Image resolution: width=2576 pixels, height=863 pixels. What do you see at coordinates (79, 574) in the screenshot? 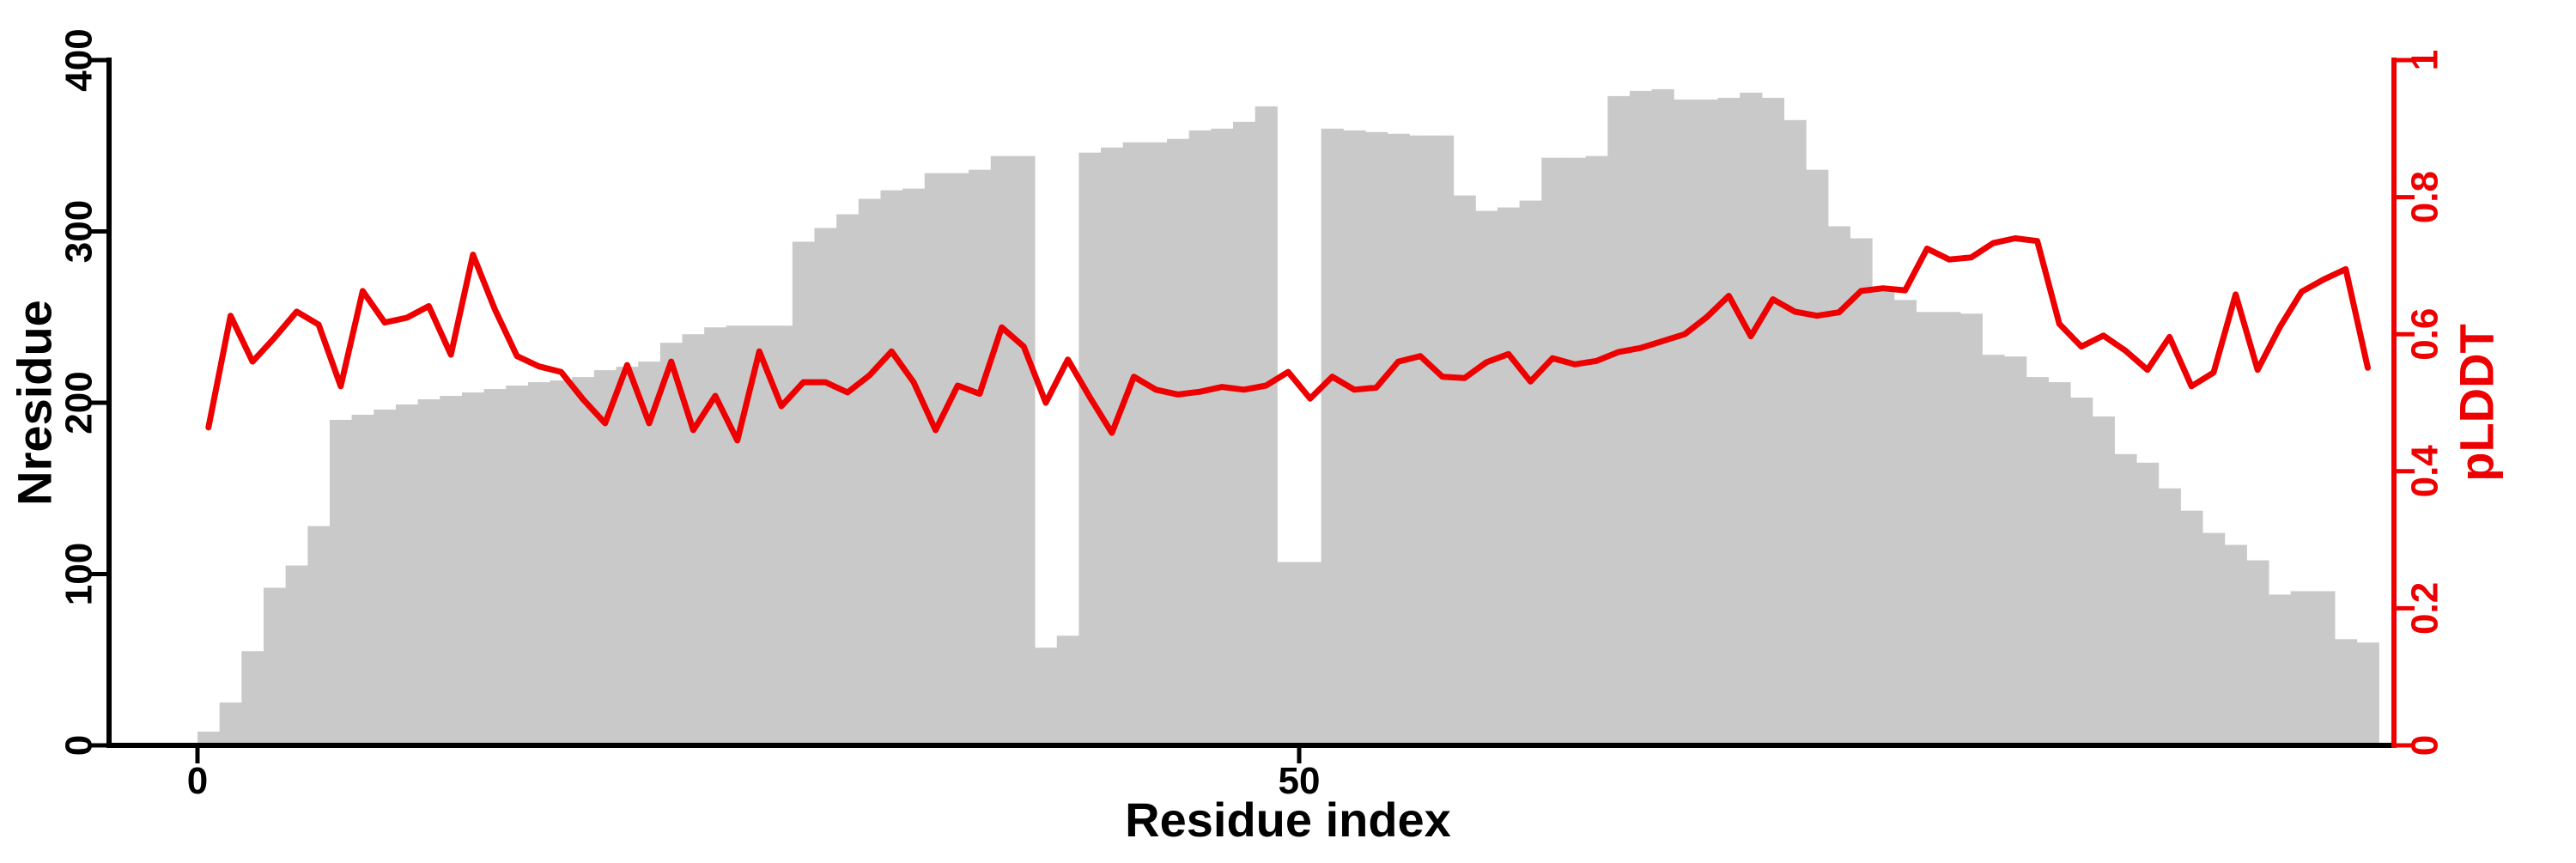
I see `left-axis-tick-label: 100` at bounding box center [79, 574].